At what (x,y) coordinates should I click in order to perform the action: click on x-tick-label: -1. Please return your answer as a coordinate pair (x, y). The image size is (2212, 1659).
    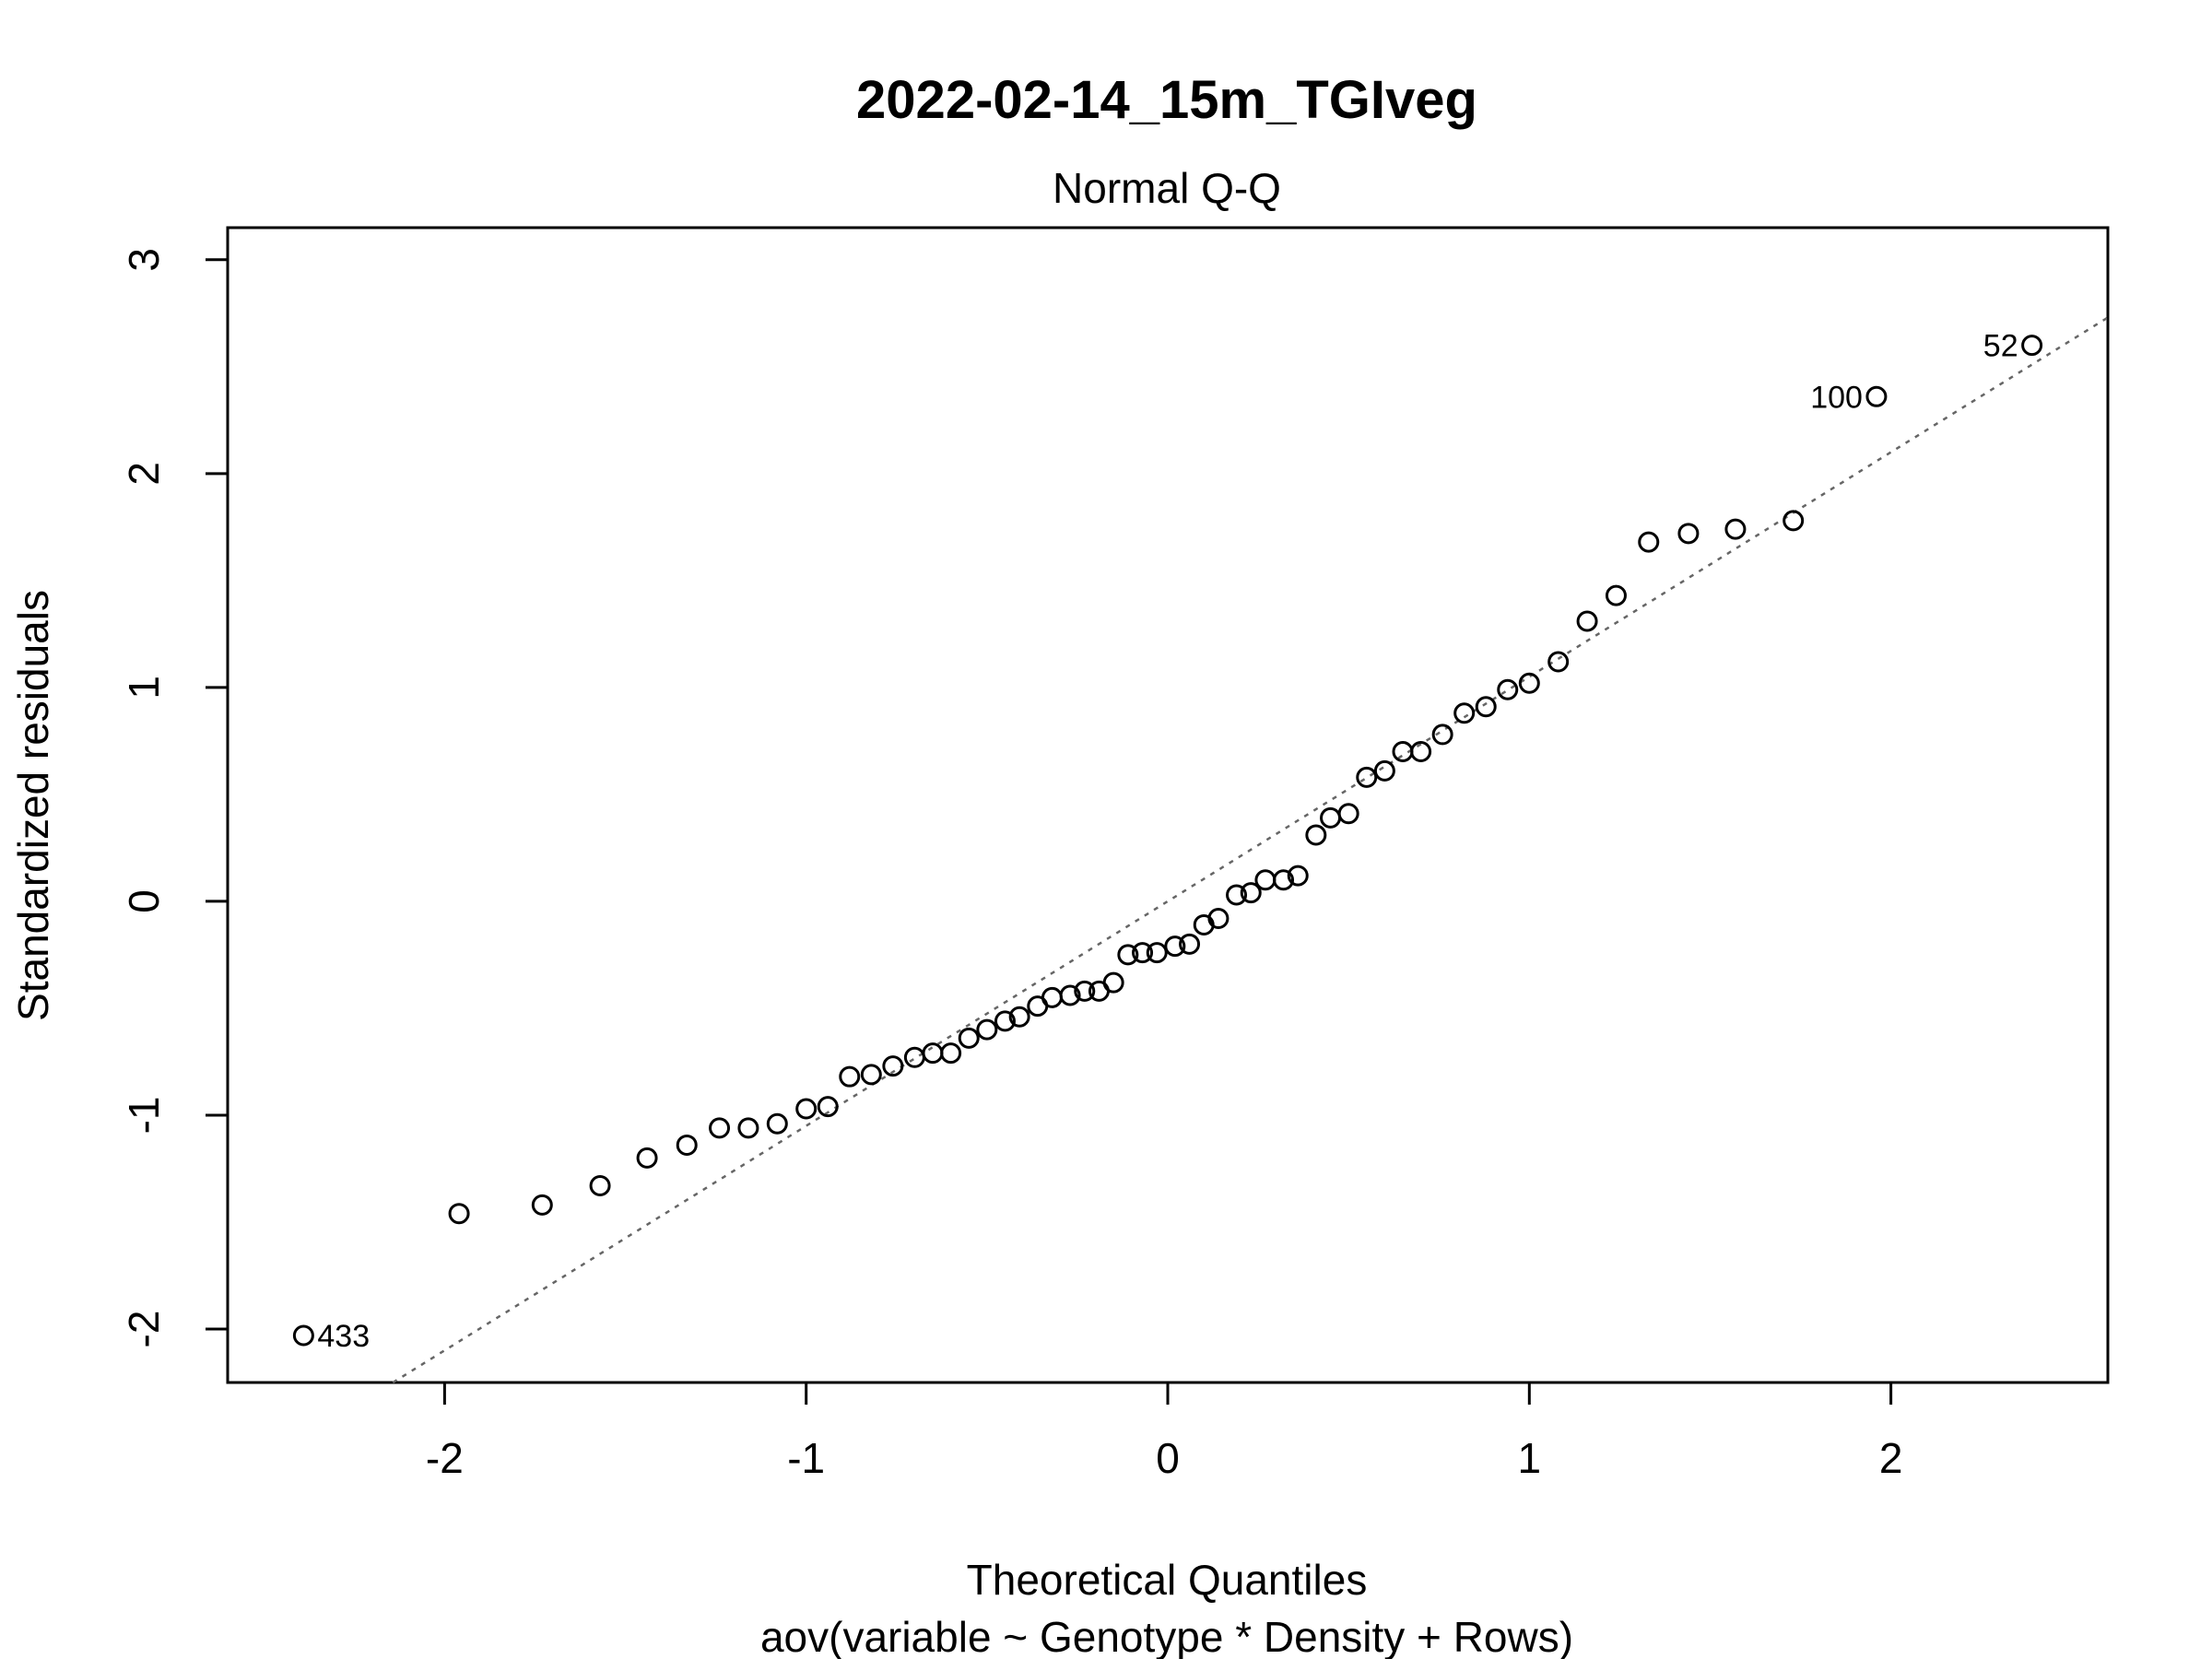
    Looking at the image, I should click on (806, 1458).